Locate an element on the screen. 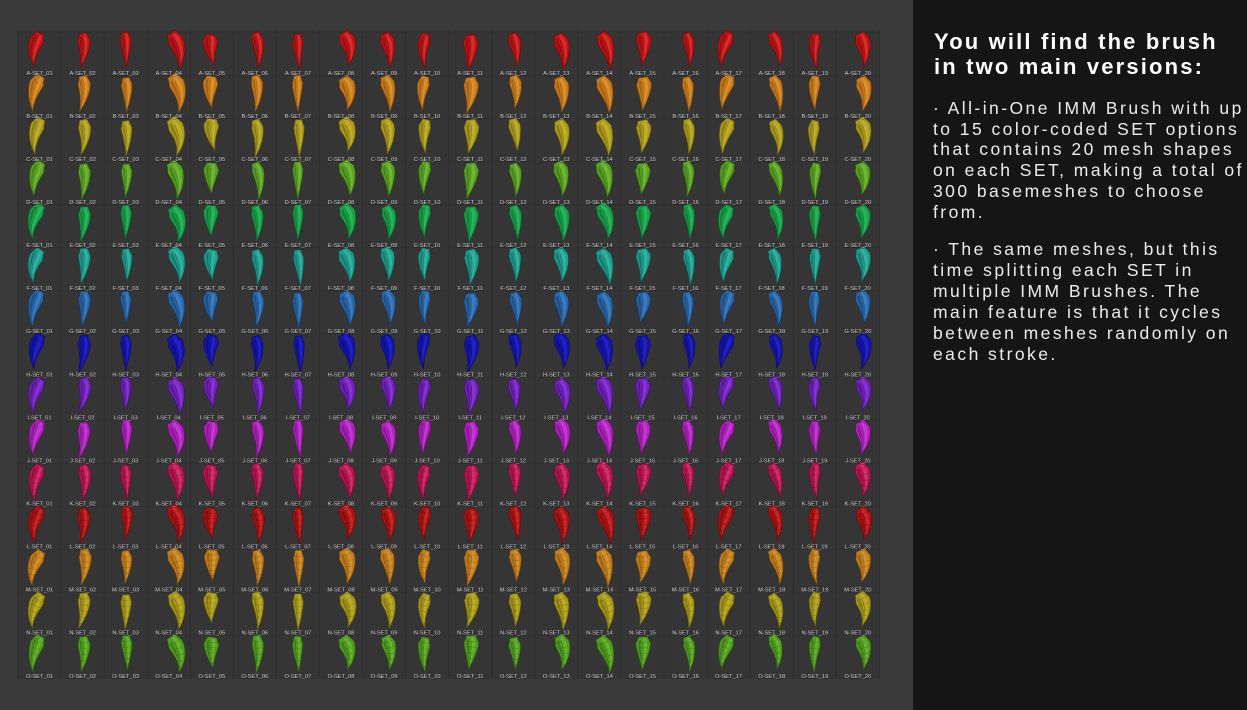 Image resolution: width=1247 pixels, height=710 pixels. svg-text: B-SET_19 is located at coordinates (815, 117).